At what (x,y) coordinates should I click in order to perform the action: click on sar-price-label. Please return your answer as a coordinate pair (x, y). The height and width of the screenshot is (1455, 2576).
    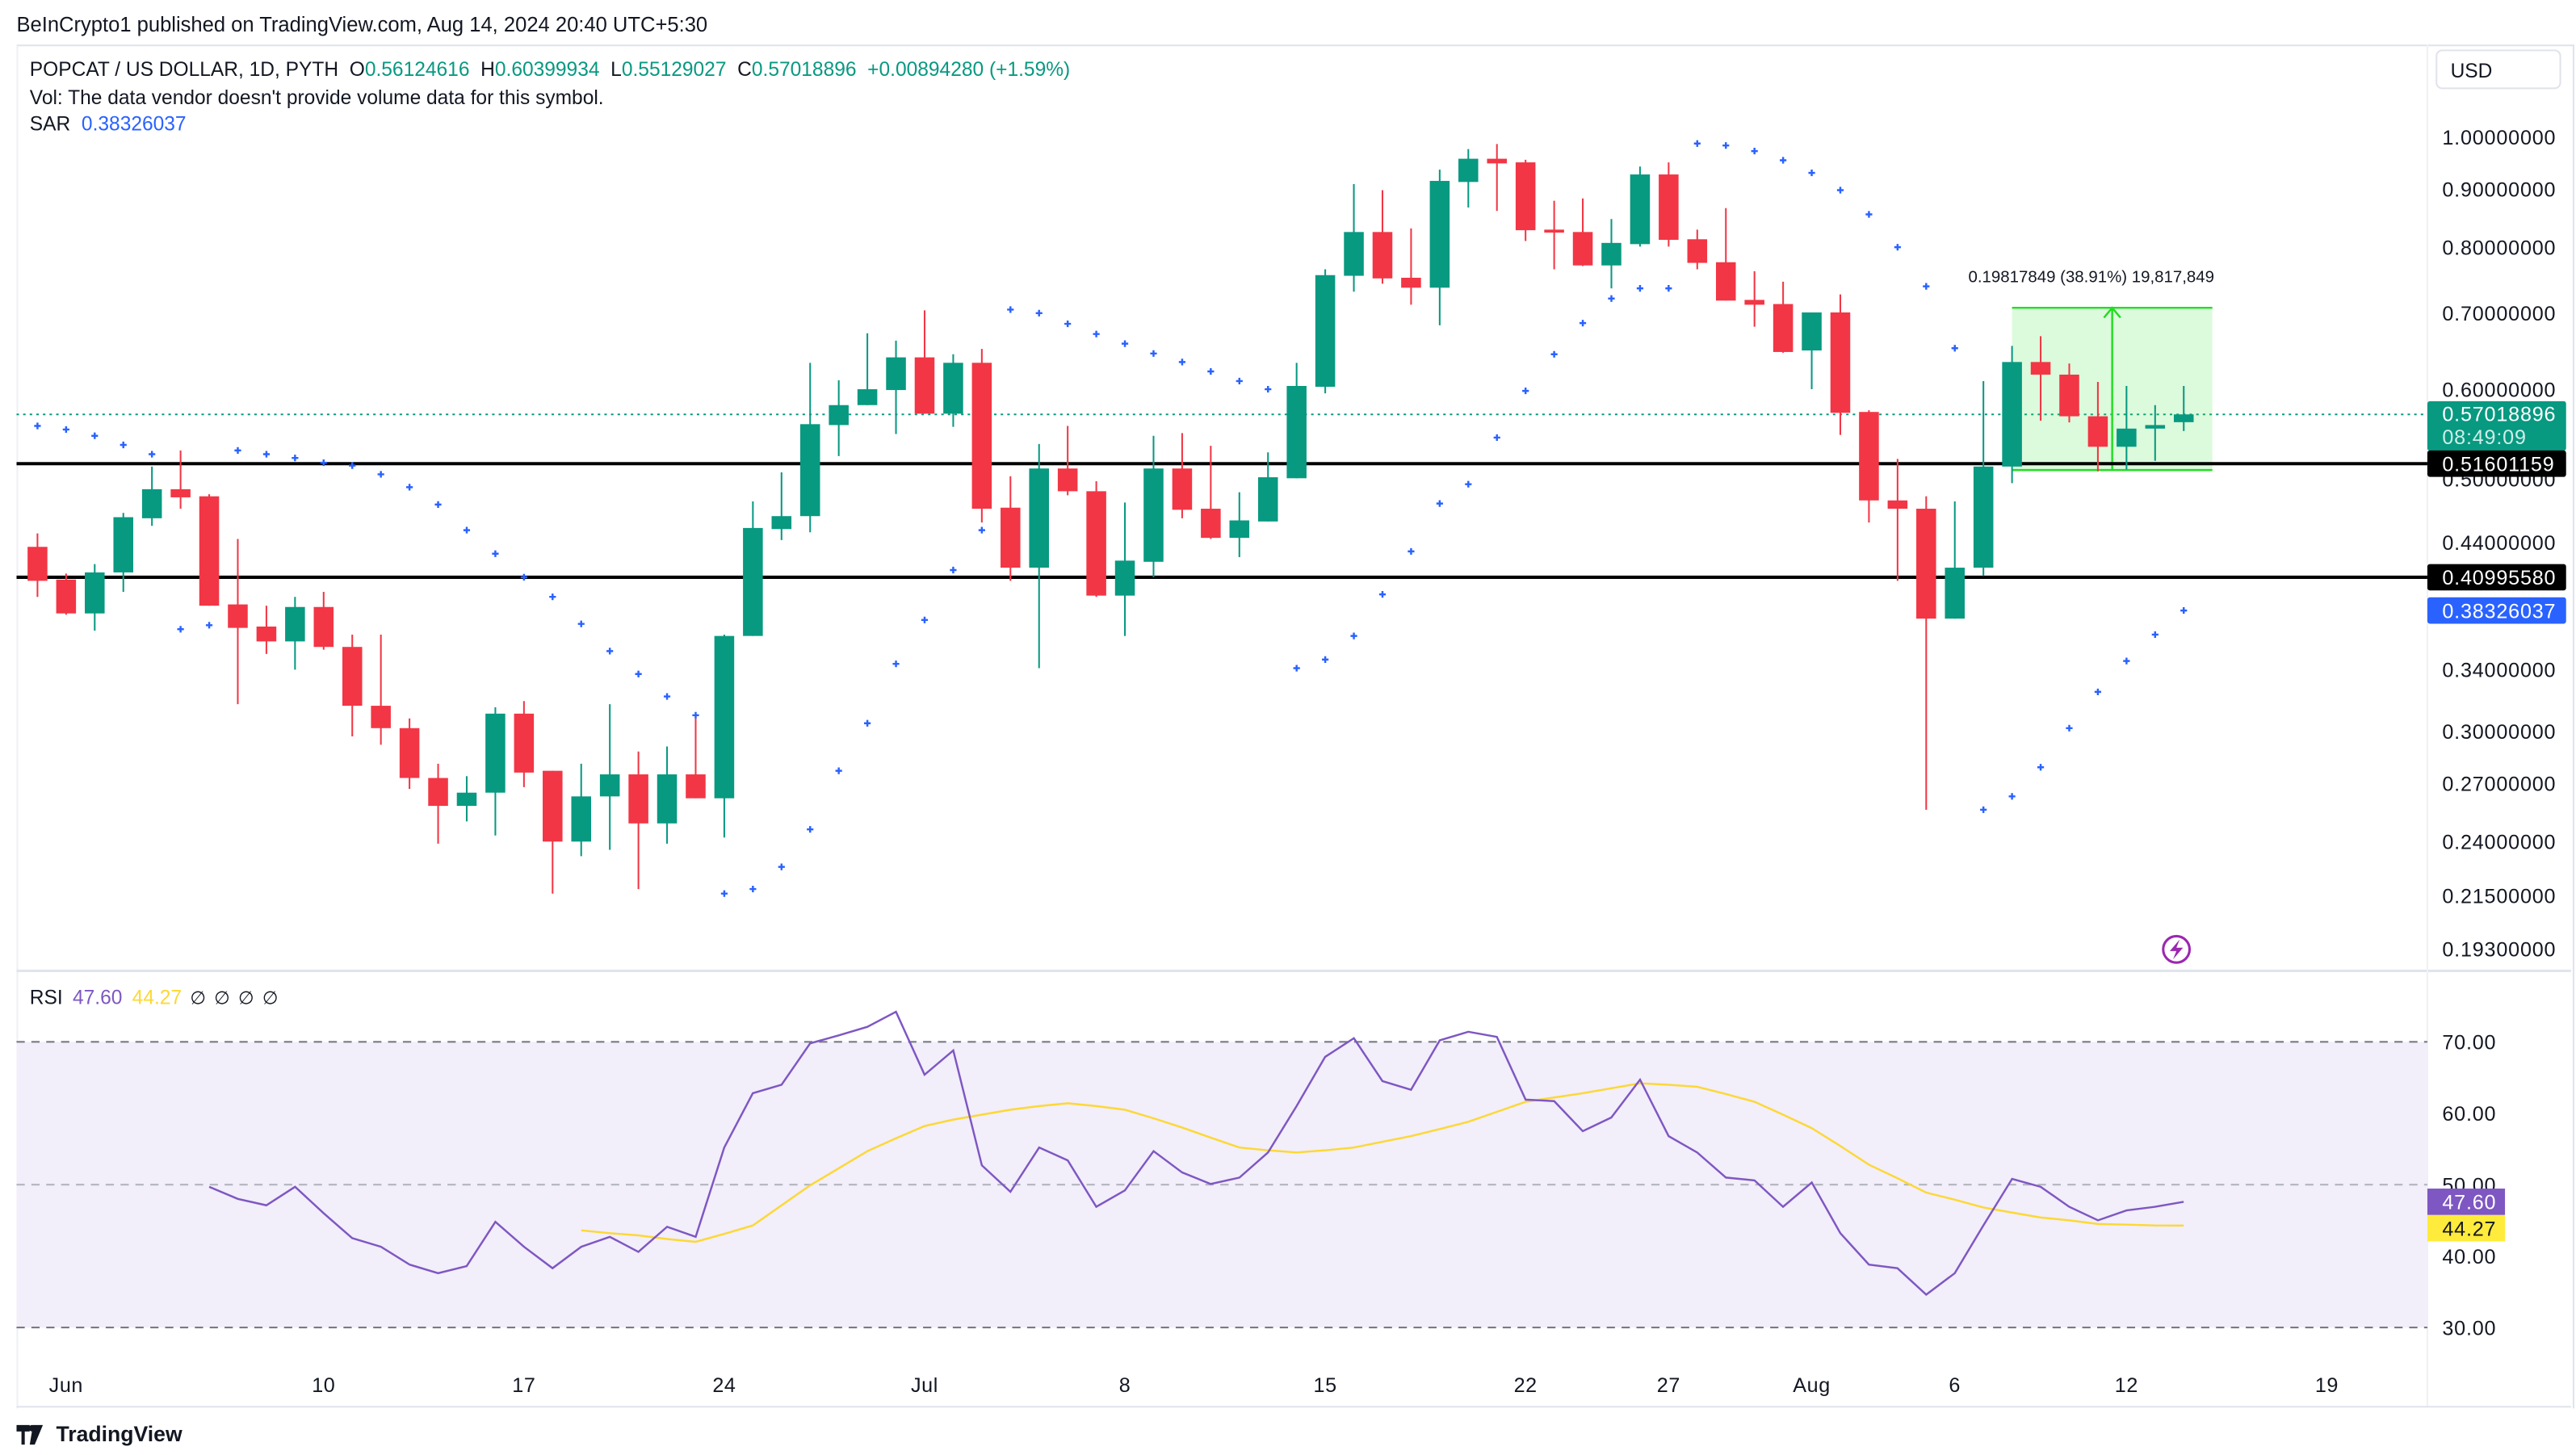
    Looking at the image, I should click on (2496, 610).